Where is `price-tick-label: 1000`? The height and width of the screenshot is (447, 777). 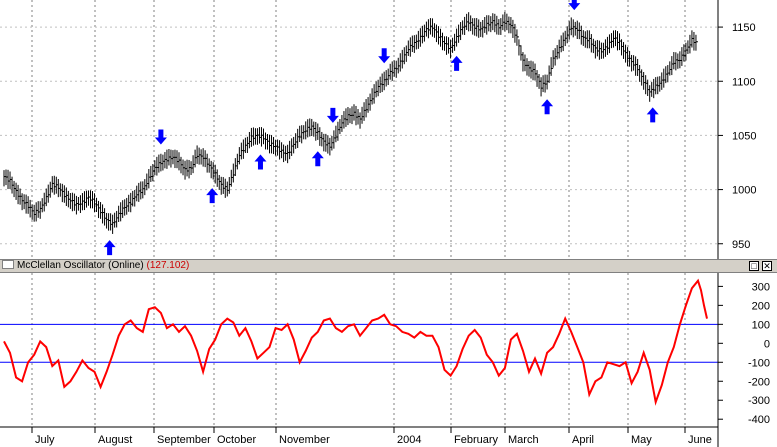
price-tick-label: 1000 is located at coordinates (744, 191).